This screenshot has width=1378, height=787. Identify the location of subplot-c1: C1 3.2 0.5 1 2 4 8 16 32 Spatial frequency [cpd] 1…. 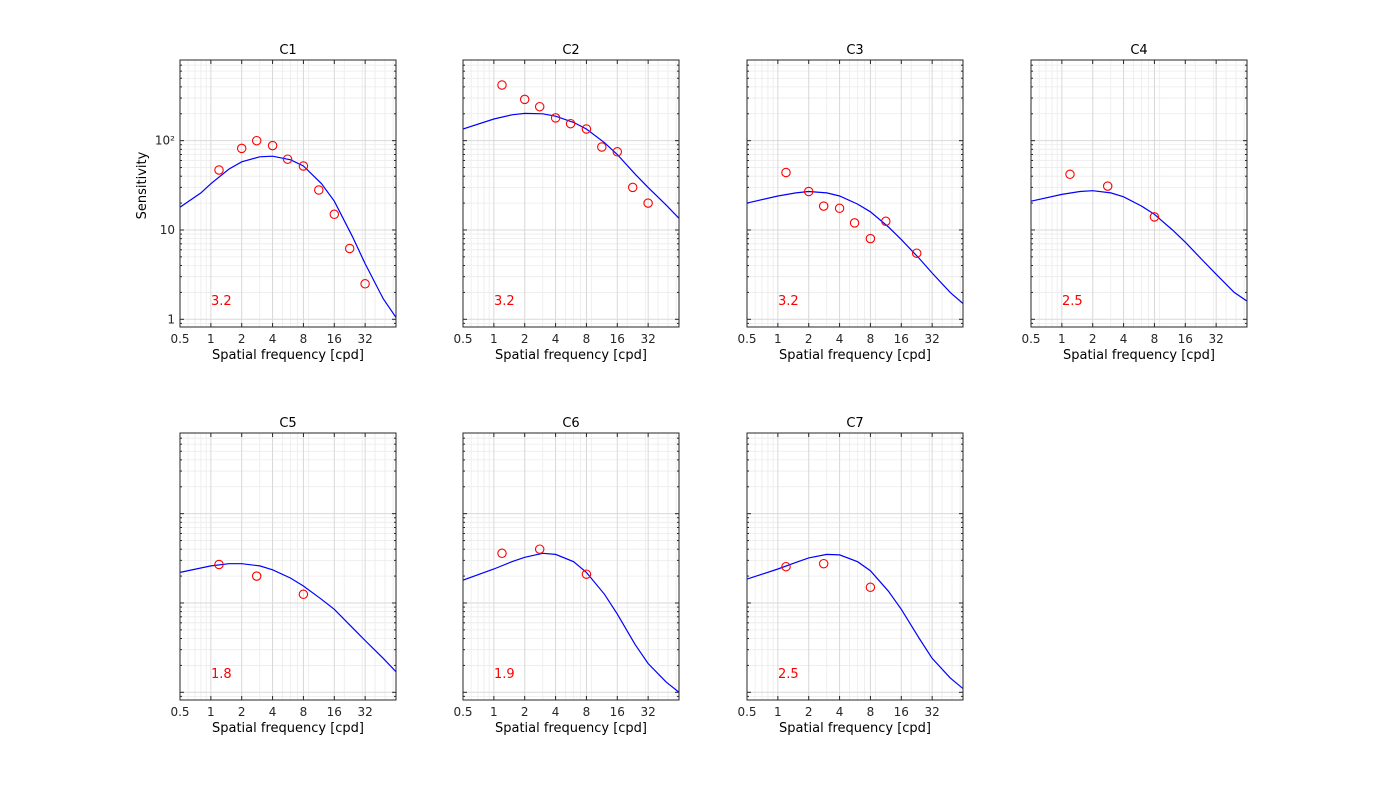
(266, 203).